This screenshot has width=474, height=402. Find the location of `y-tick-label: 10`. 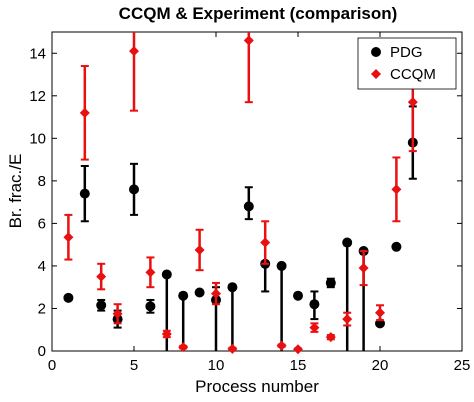

y-tick-label: 10 is located at coordinates (37, 138).